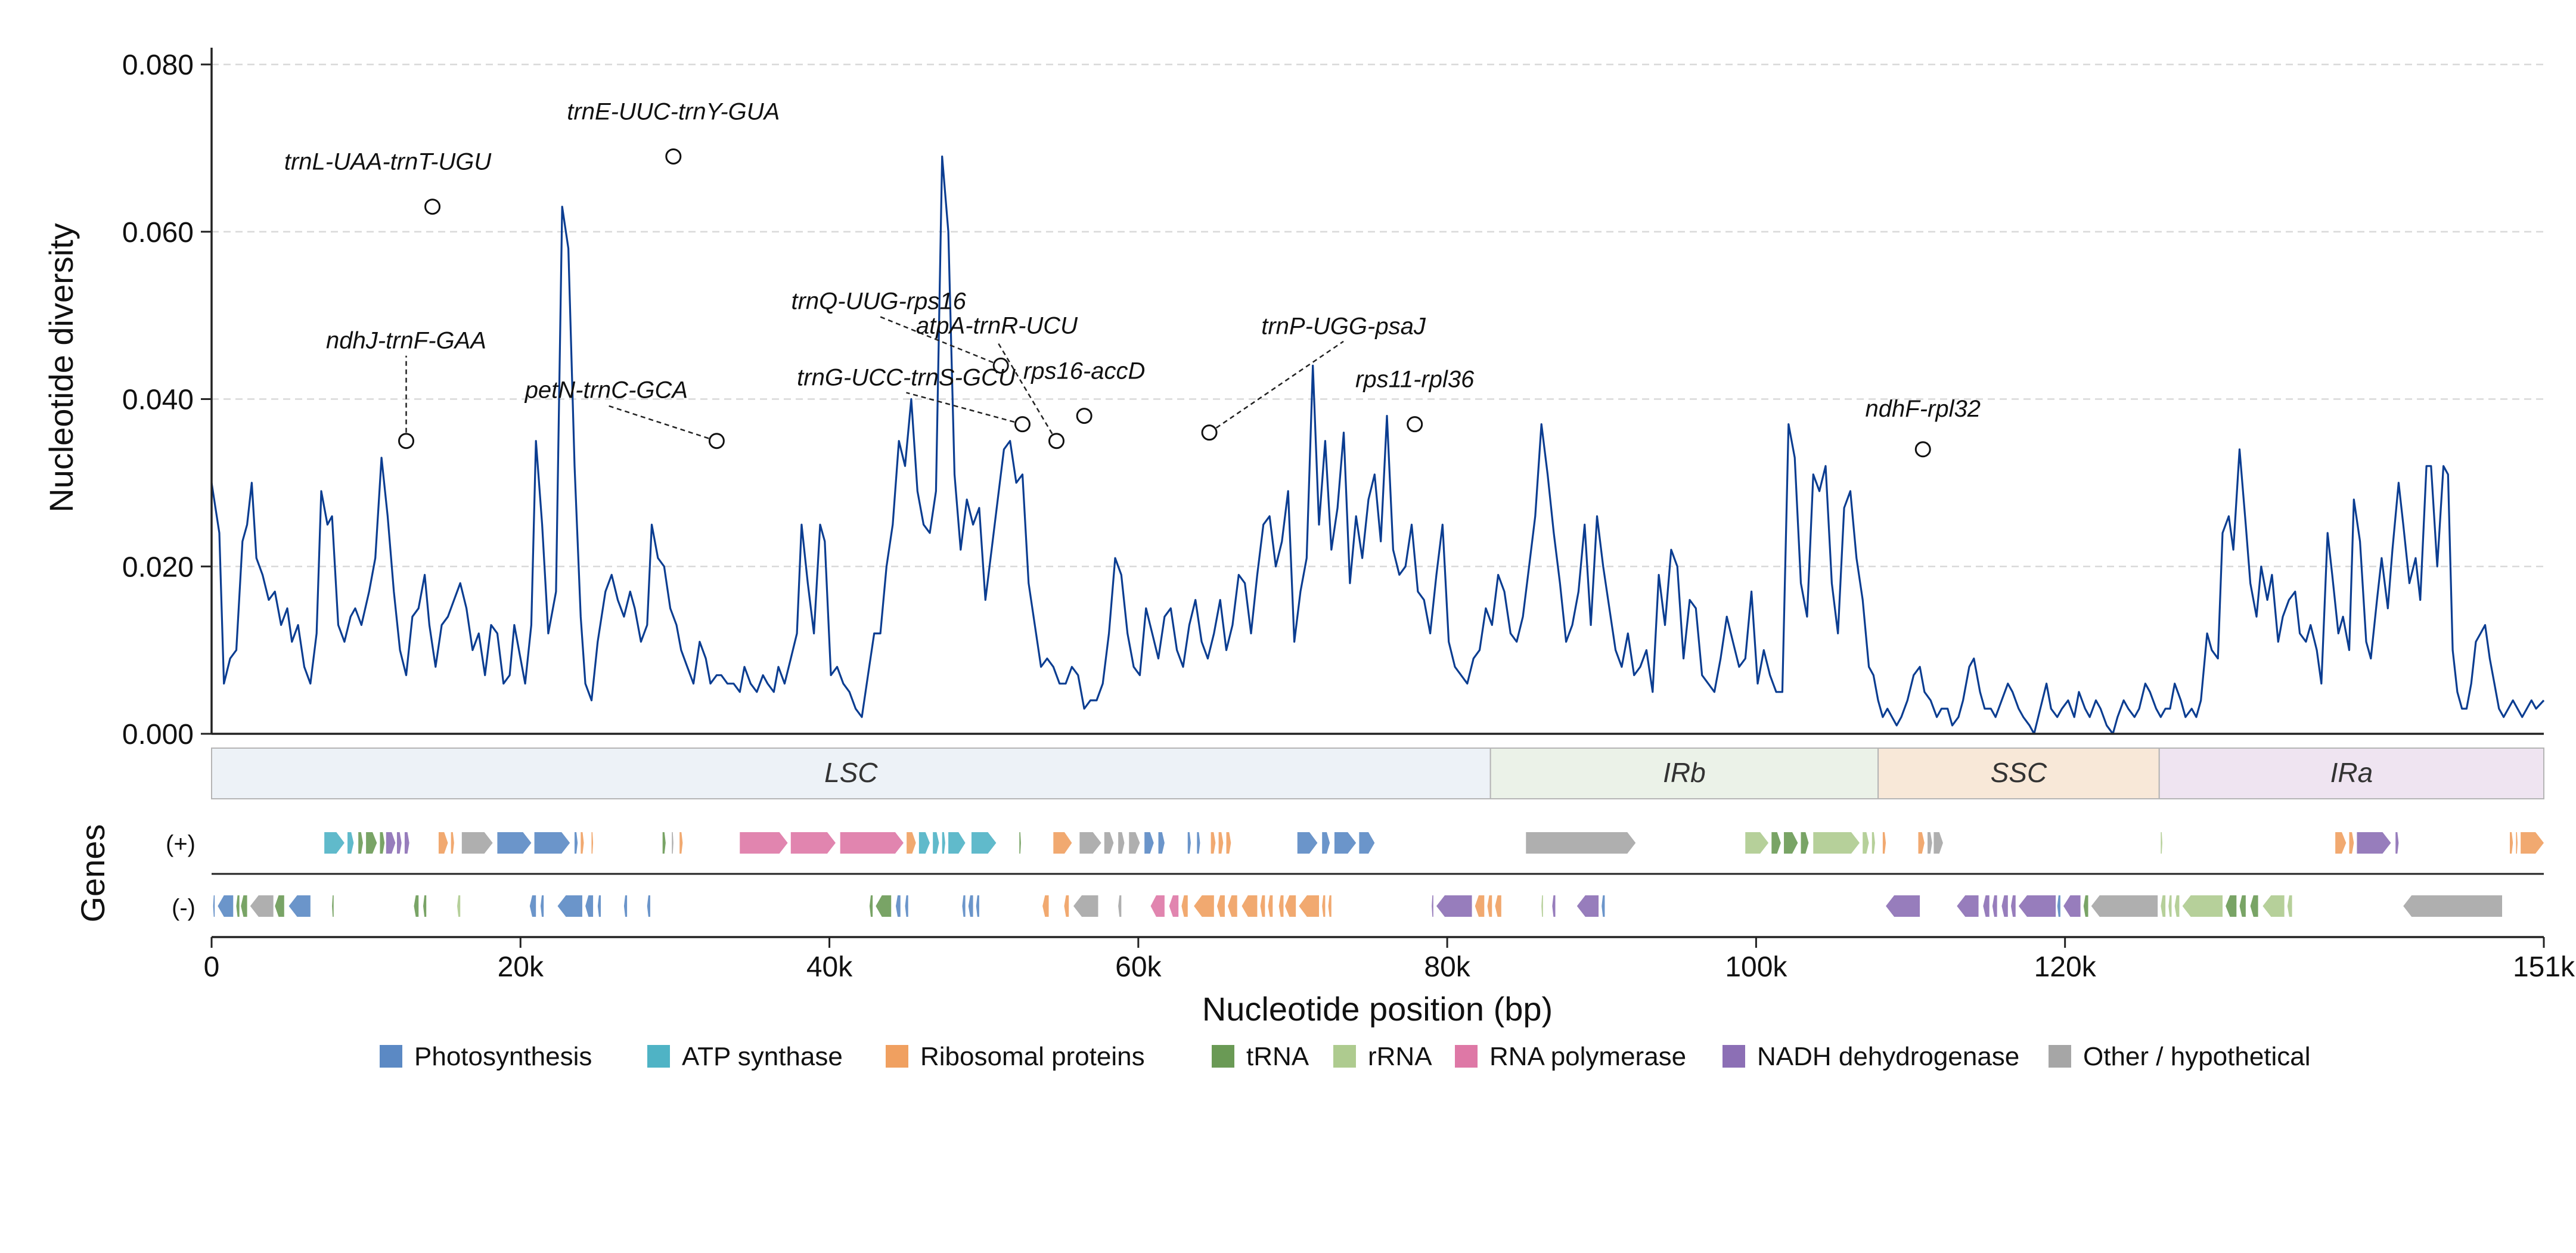 The height and width of the screenshot is (1253, 2576). I want to click on peak-label: atpA-trnR-UCU, so click(997, 326).